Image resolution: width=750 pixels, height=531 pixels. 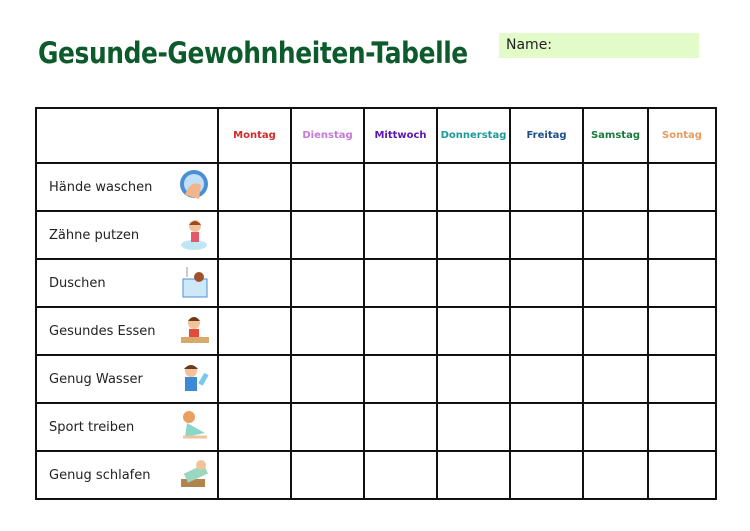 What do you see at coordinates (682, 135) in the screenshot?
I see `day-header-sontag: Sontag` at bounding box center [682, 135].